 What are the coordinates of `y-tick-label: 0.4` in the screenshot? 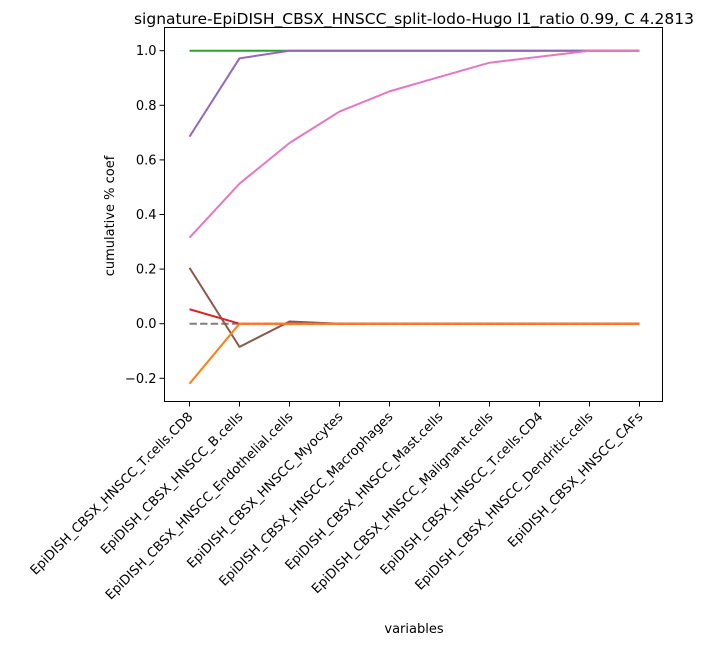 It's located at (146, 215).